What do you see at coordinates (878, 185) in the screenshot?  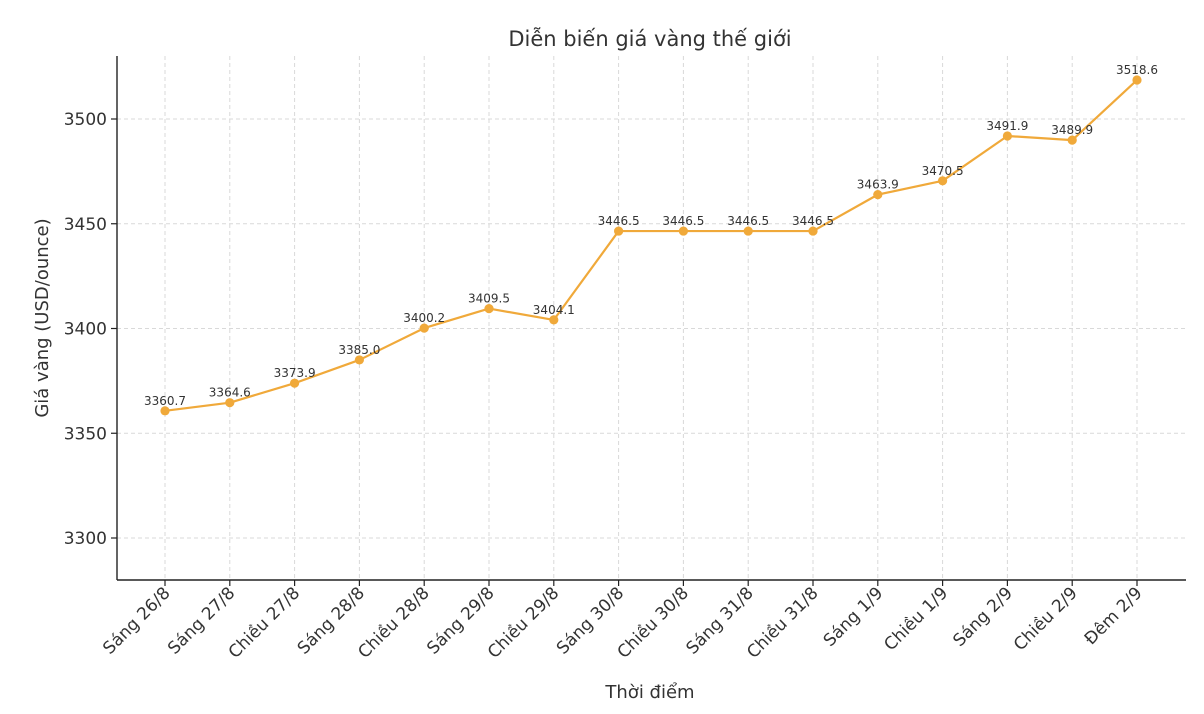 I see `data-label: 3463.9` at bounding box center [878, 185].